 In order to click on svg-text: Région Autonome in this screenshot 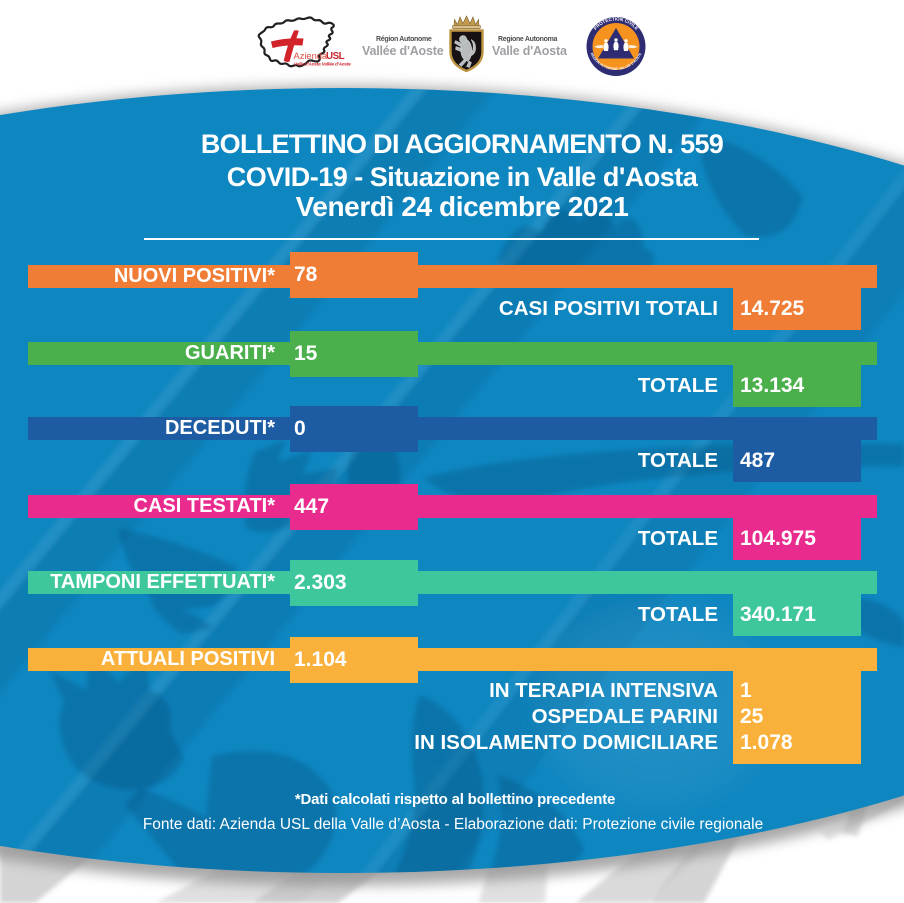, I will do `click(404, 39)`.